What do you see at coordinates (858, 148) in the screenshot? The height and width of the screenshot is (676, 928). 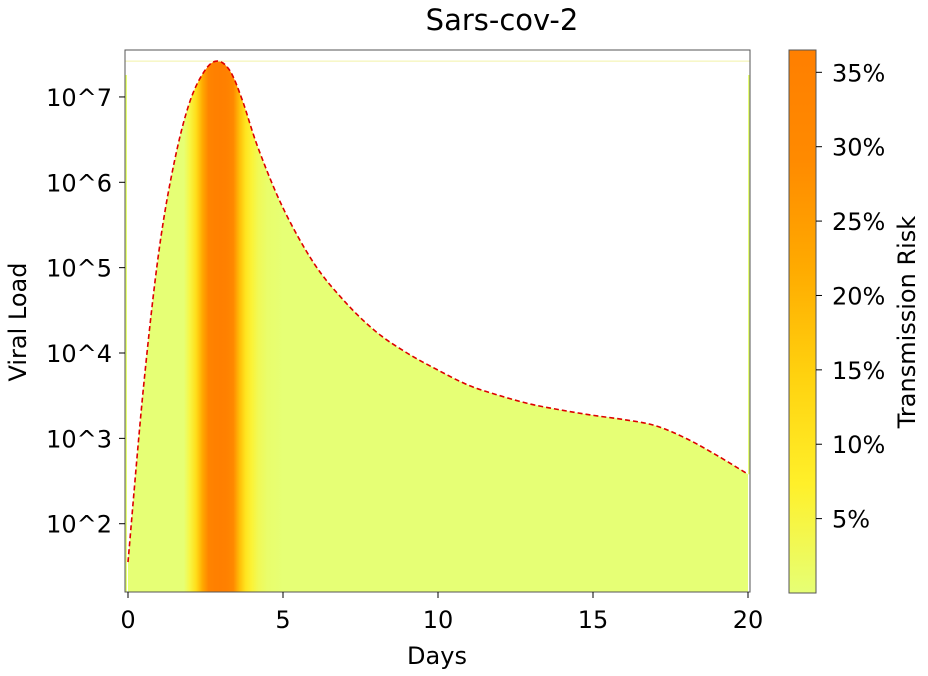 I see `colorbar-tick-label: 30%` at bounding box center [858, 148].